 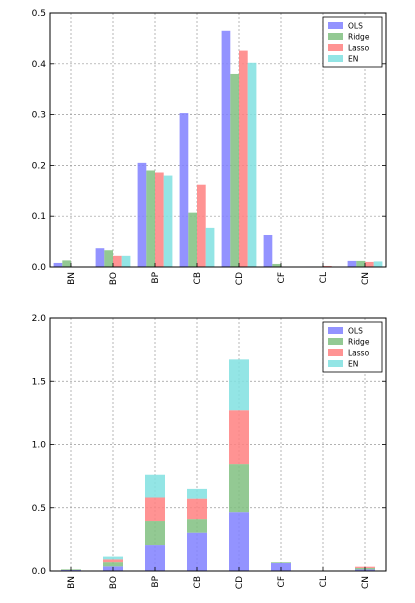 I want to click on bar-segment-ridge-bp, so click(x=155, y=533).